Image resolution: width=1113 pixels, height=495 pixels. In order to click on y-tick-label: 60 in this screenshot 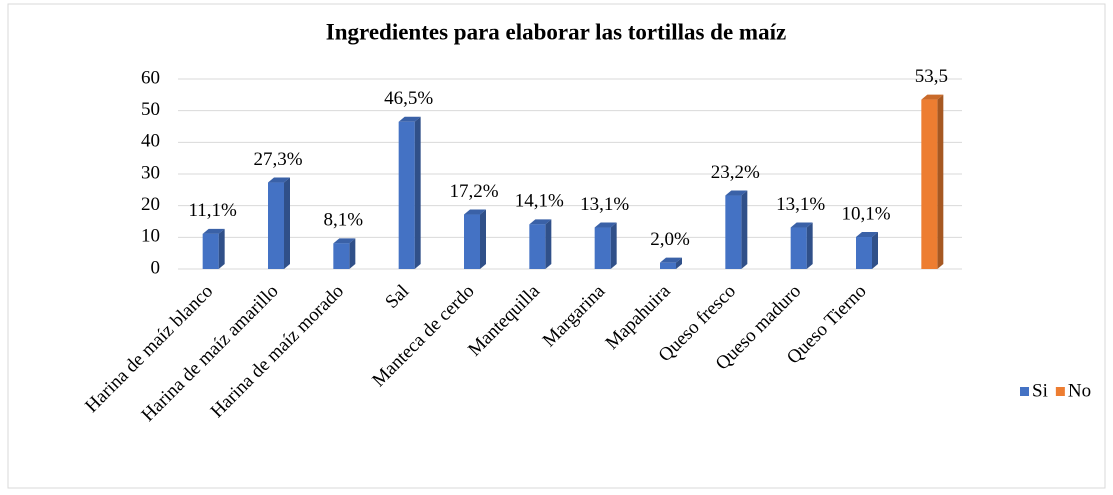, I will do `click(150, 77)`.